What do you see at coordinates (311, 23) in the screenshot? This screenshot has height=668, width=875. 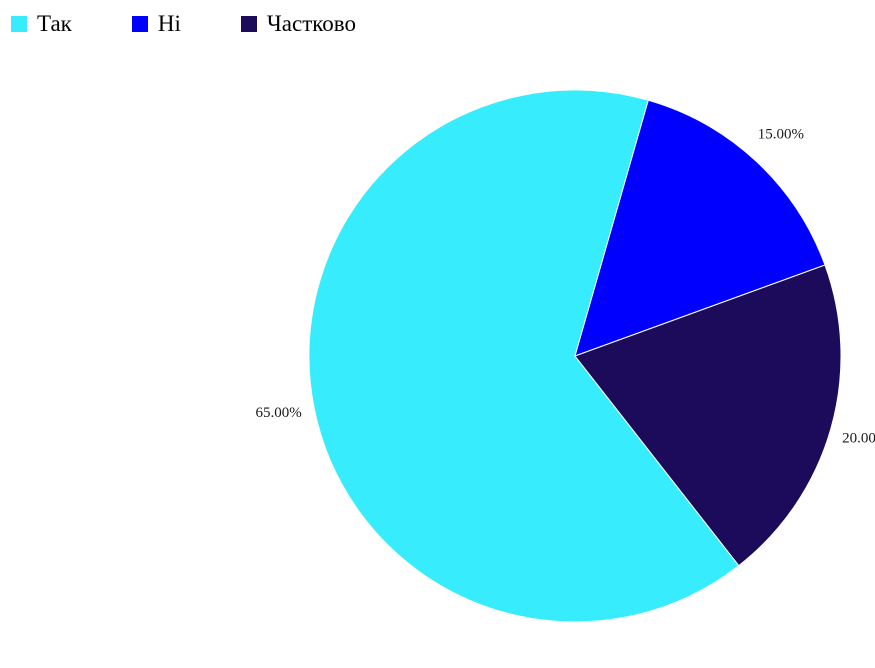 I see `legend-label-chastkovo: Частково` at bounding box center [311, 23].